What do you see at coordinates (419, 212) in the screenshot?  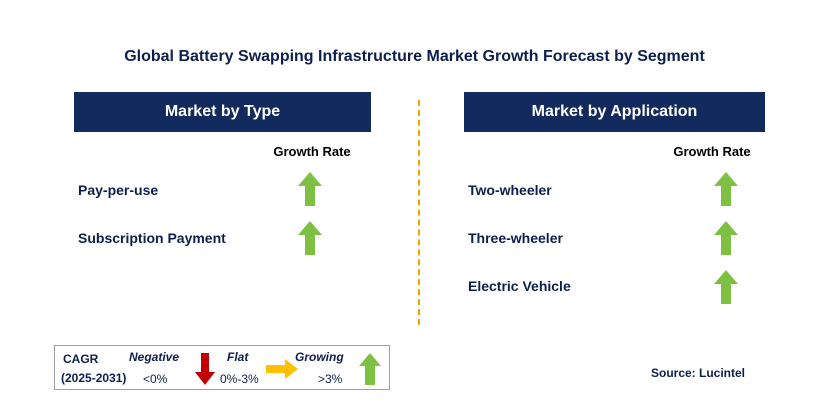 I see `panel-divider` at bounding box center [419, 212].